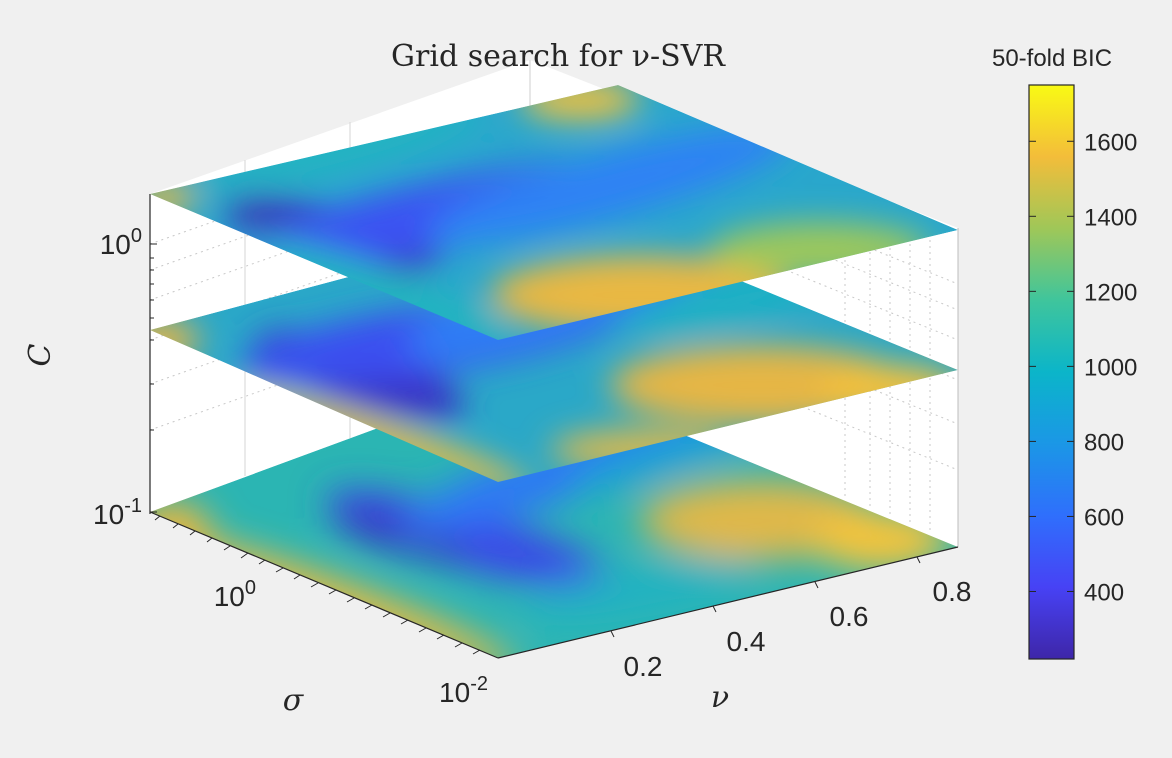 The width and height of the screenshot is (1172, 758). What do you see at coordinates (1083, 367) in the screenshot?
I see `colorbar-ticks: 1600 1400 1200 1000 800 600 400` at bounding box center [1083, 367].